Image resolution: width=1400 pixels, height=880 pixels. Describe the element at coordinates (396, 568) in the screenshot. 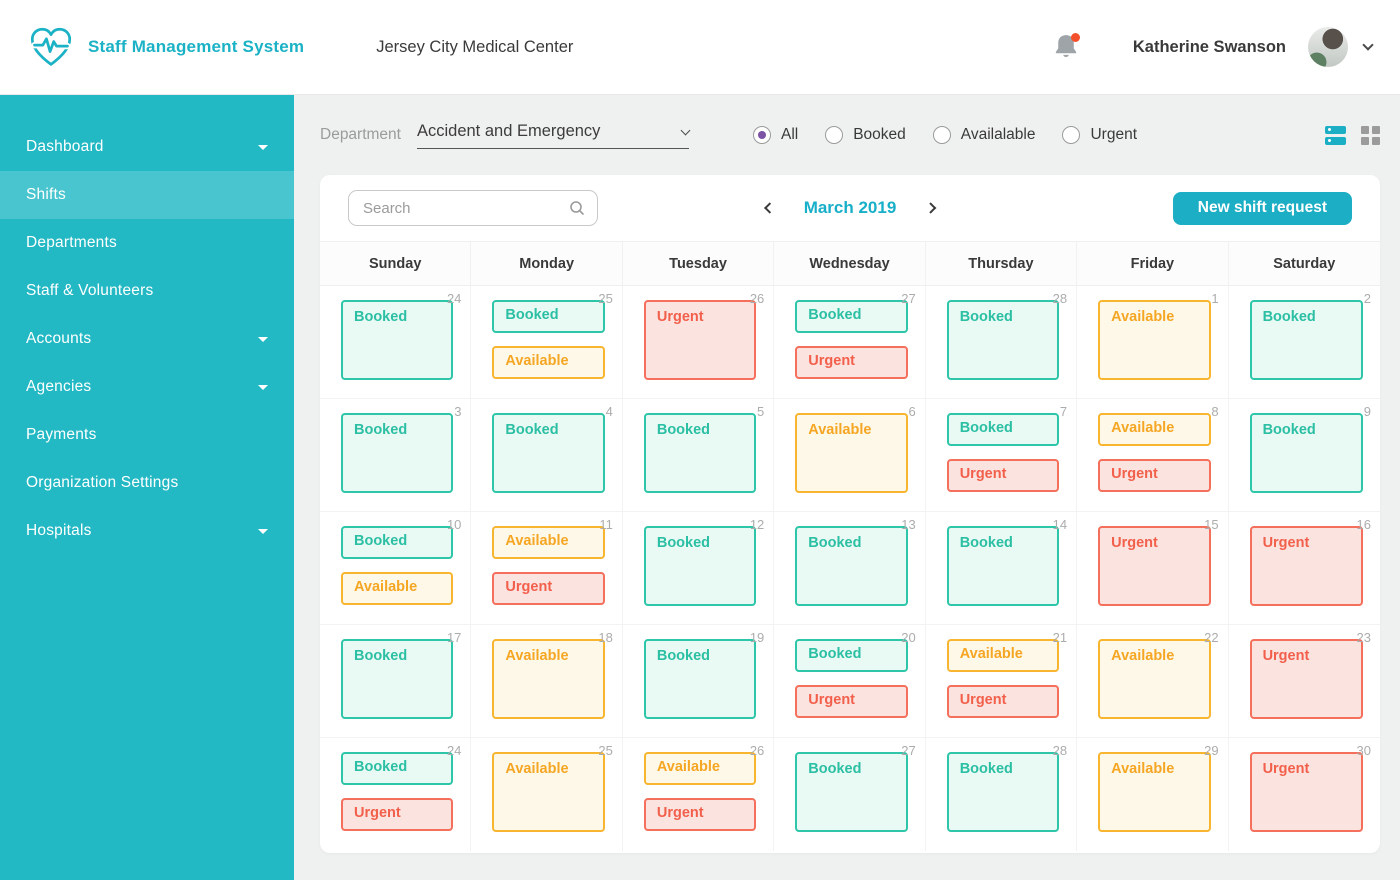

I see `day-cell: 10 Booked Available` at that location.